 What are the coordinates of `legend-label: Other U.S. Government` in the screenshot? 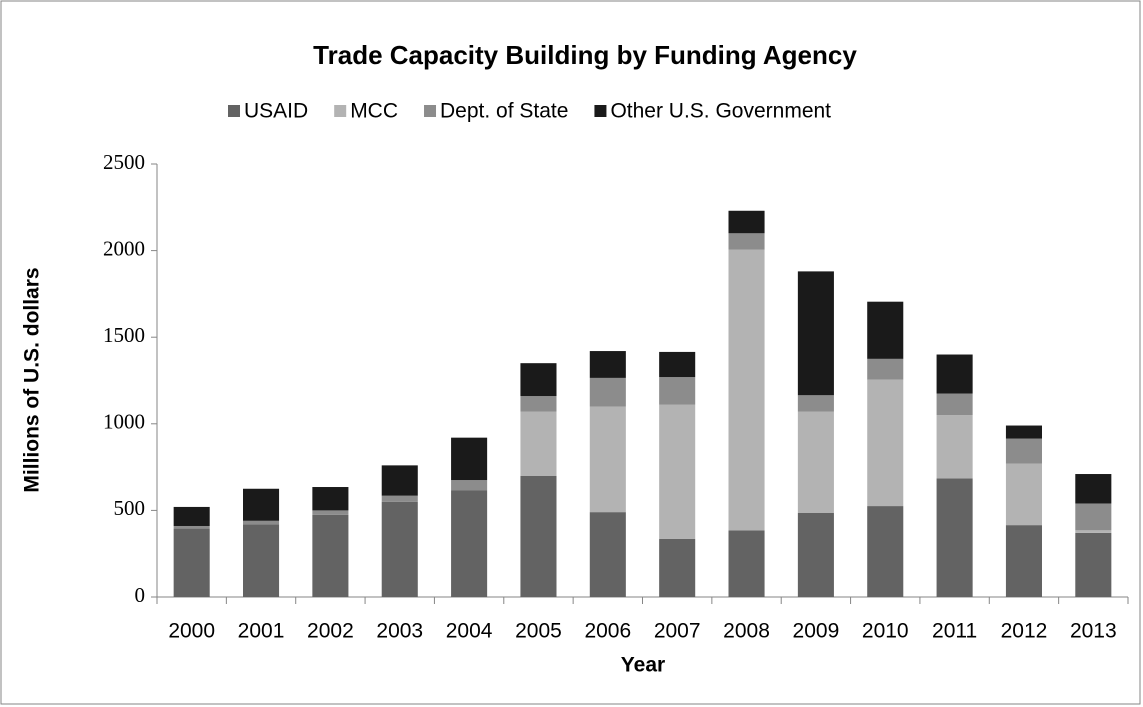 It's located at (720, 111).